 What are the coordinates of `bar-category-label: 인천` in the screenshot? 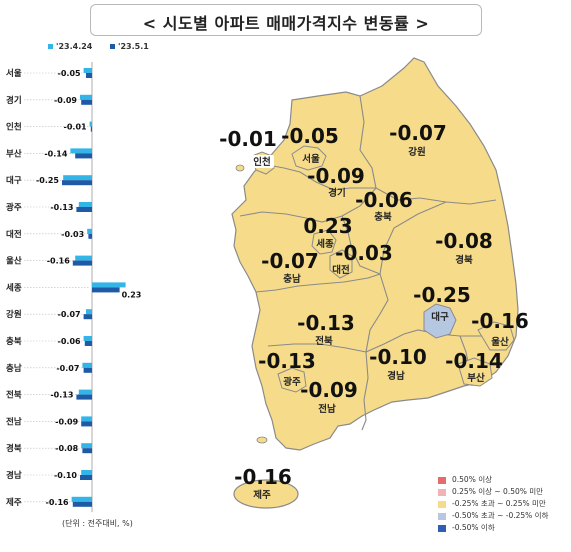 It's located at (14, 127).